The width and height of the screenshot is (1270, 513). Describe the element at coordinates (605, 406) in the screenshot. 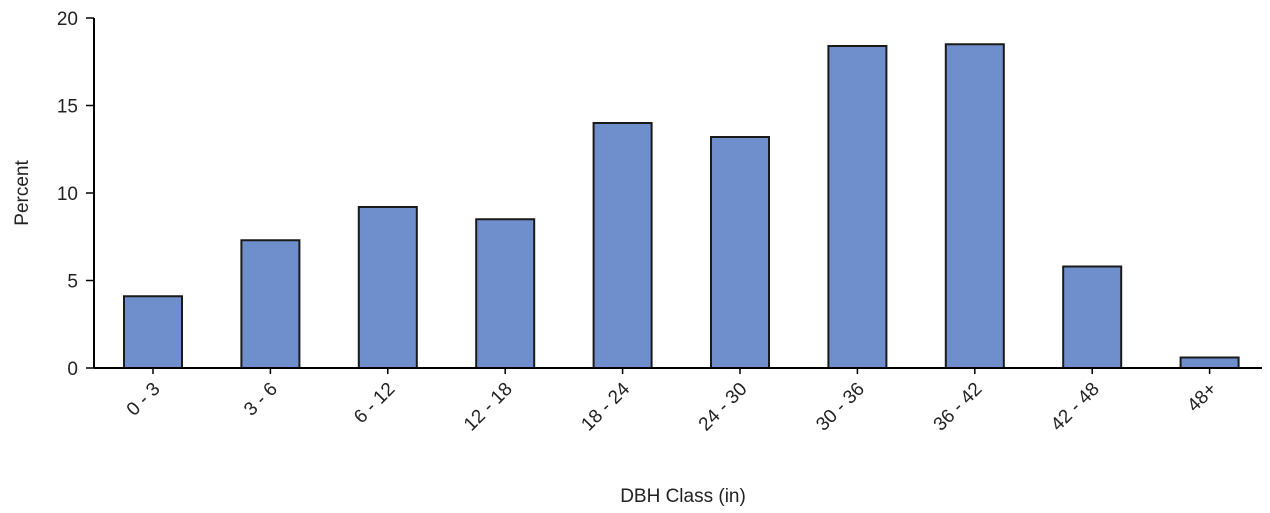

I see `x-tick-label: 18 - 24` at that location.